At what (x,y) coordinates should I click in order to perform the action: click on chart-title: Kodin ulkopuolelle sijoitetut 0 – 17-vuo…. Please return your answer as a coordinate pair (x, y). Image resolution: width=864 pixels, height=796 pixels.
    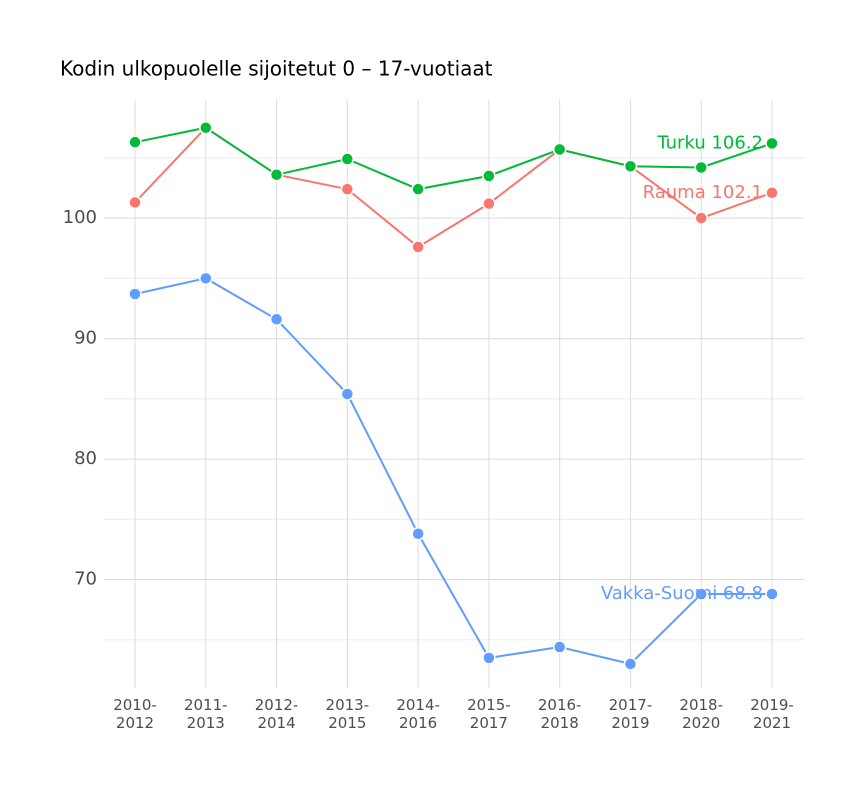
    Looking at the image, I should click on (276, 69).